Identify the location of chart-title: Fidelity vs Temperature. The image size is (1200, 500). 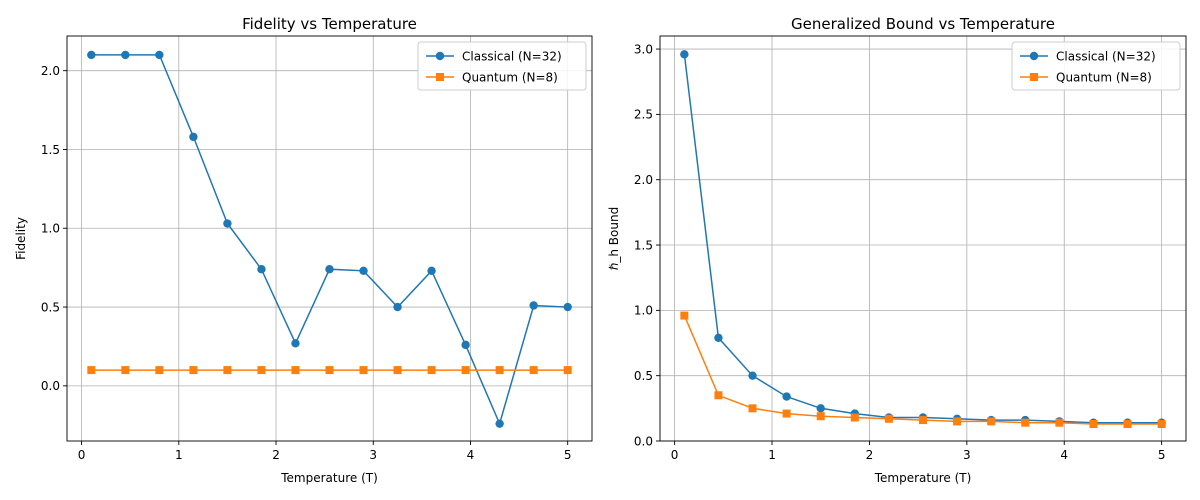
(329, 24).